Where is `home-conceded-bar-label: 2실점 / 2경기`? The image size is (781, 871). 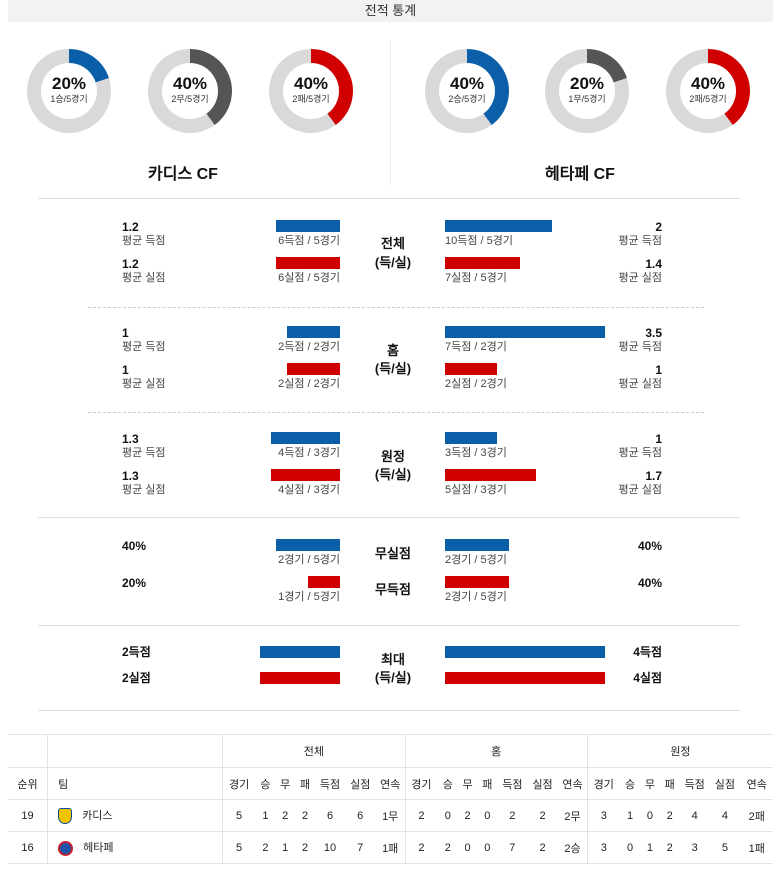
home-conceded-bar-label: 2실점 / 2경기 is located at coordinates (309, 384).